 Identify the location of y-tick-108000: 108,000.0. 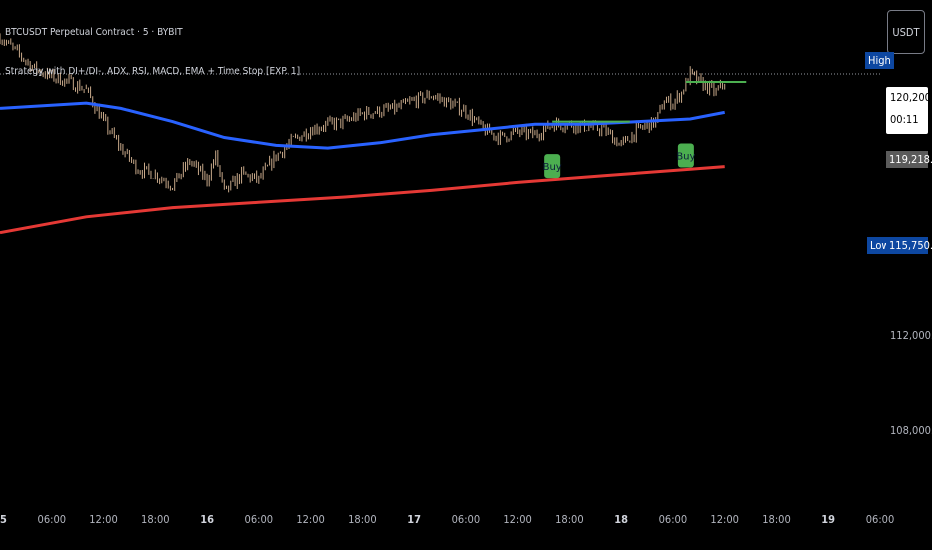
(911, 430).